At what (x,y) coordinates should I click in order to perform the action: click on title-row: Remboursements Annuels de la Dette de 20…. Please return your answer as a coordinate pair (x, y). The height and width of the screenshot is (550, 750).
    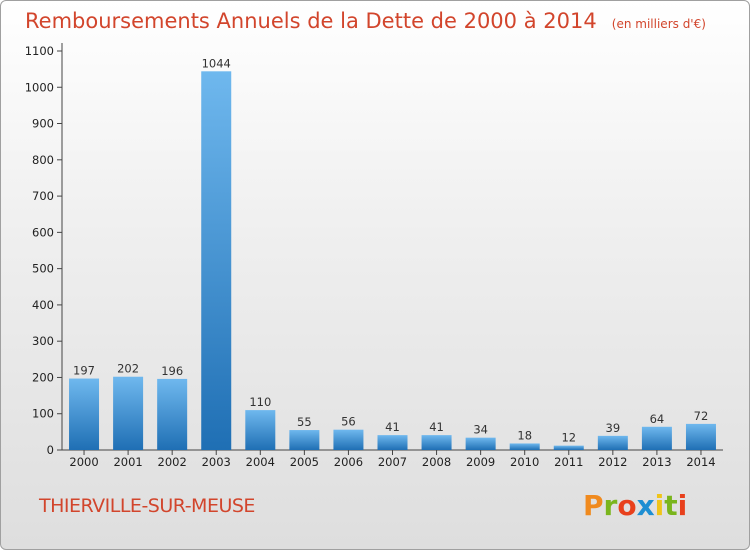
    Looking at the image, I should click on (365, 21).